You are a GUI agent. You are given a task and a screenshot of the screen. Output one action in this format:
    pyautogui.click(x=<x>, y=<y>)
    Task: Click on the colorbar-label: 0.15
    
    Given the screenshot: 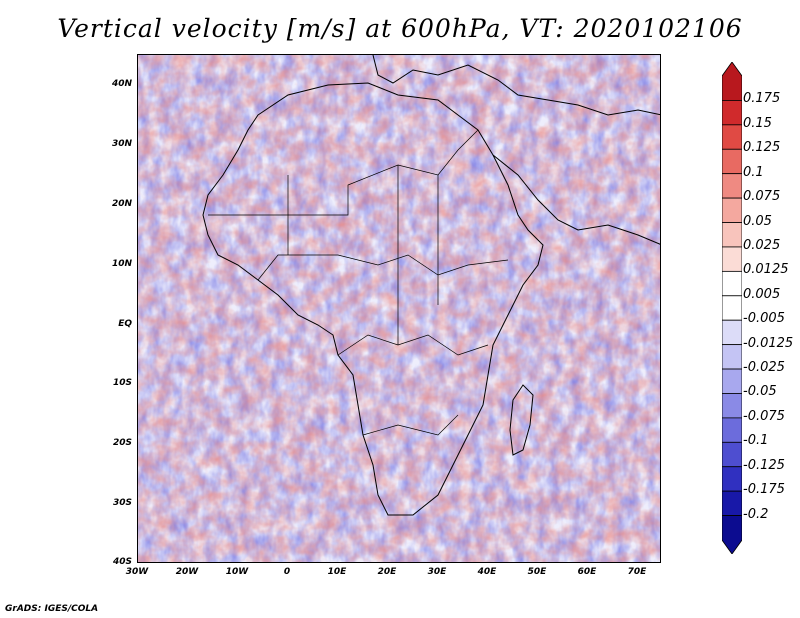 What is the action you would take?
    pyautogui.click(x=757, y=123)
    